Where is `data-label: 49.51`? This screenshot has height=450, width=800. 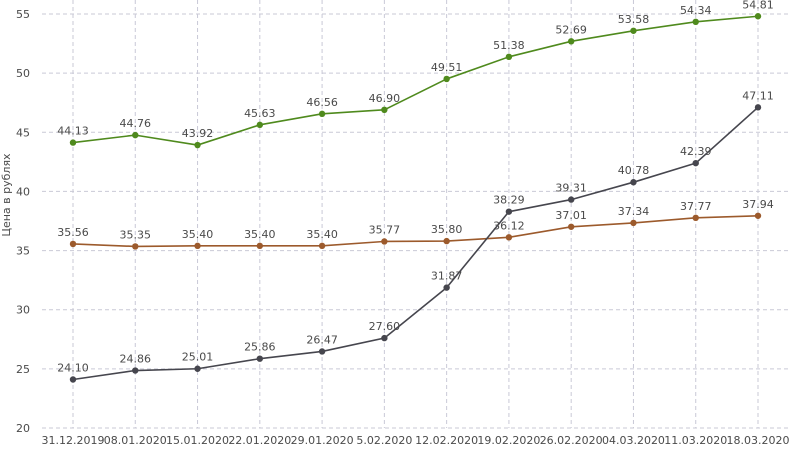
data-label: 49.51 is located at coordinates (447, 67).